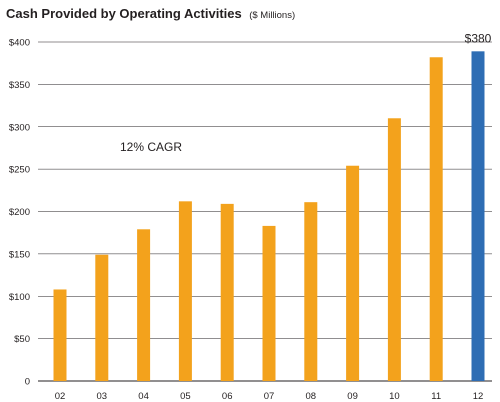 This screenshot has width=500, height=402. What do you see at coordinates (22, 339) in the screenshot?
I see `y-tick-label: $50` at bounding box center [22, 339].